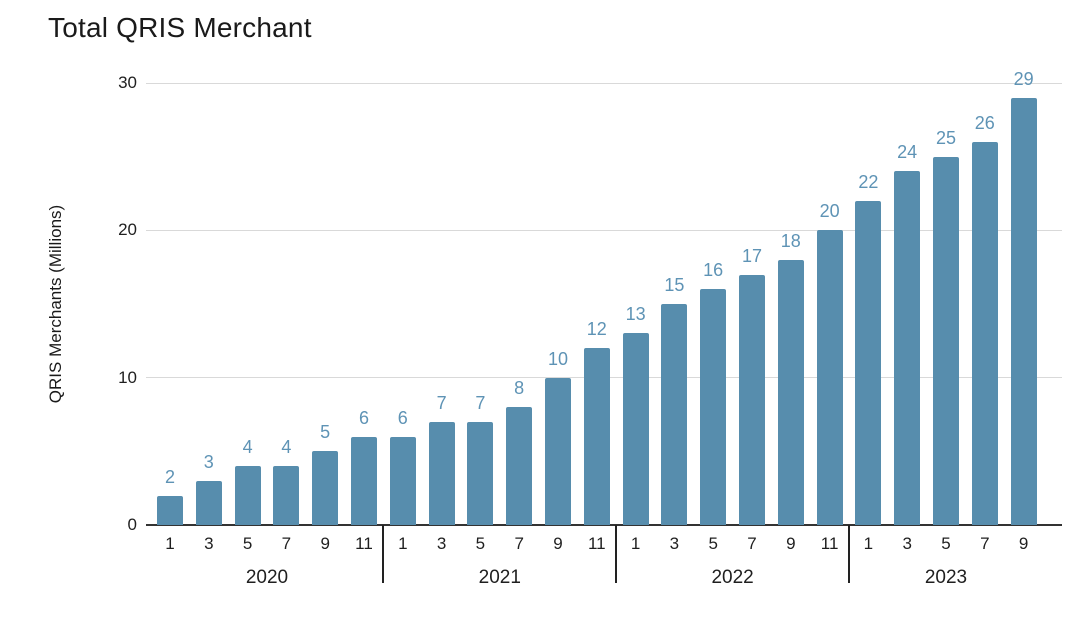 This screenshot has height=618, width=1078. Describe the element at coordinates (829, 211) in the screenshot. I see `bar-value-label: 20` at that location.